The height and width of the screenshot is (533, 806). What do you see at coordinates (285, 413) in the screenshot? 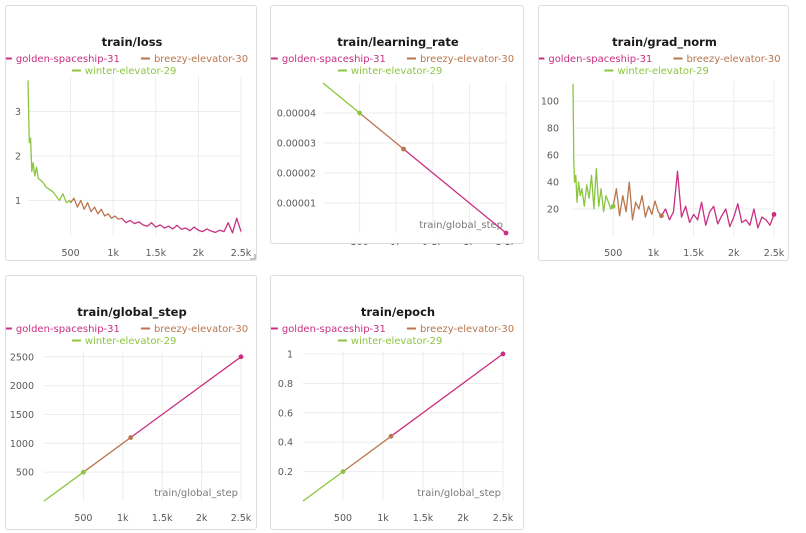
I see `y-tick-label: 0.6` at bounding box center [285, 413].